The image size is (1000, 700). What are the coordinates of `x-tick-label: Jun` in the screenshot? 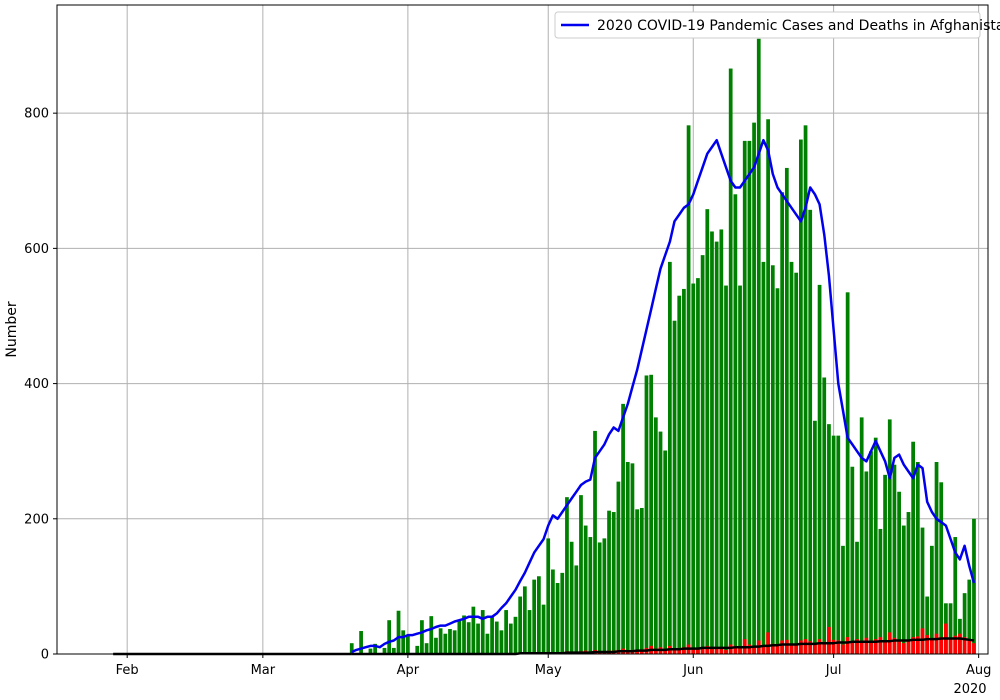 It's located at (692, 670).